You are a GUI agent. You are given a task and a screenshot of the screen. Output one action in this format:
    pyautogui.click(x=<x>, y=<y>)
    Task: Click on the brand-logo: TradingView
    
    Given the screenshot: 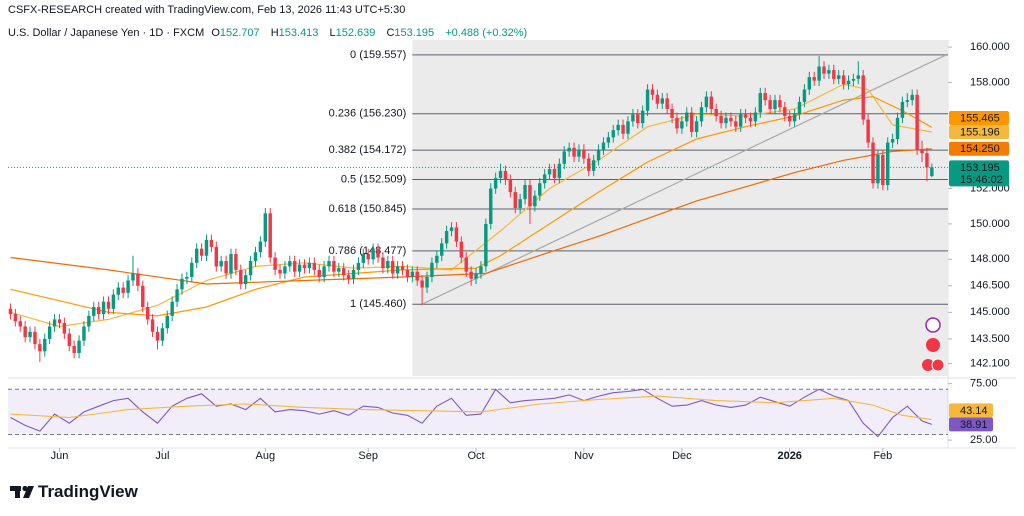 What is the action you would take?
    pyautogui.click(x=74, y=491)
    